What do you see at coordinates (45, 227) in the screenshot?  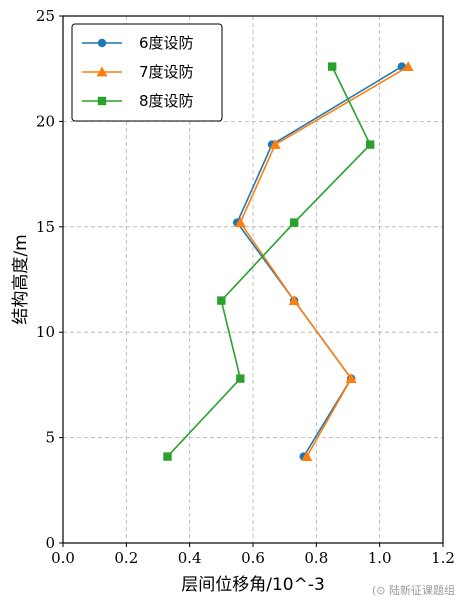 I see `y-tick-label: 15` at bounding box center [45, 227].